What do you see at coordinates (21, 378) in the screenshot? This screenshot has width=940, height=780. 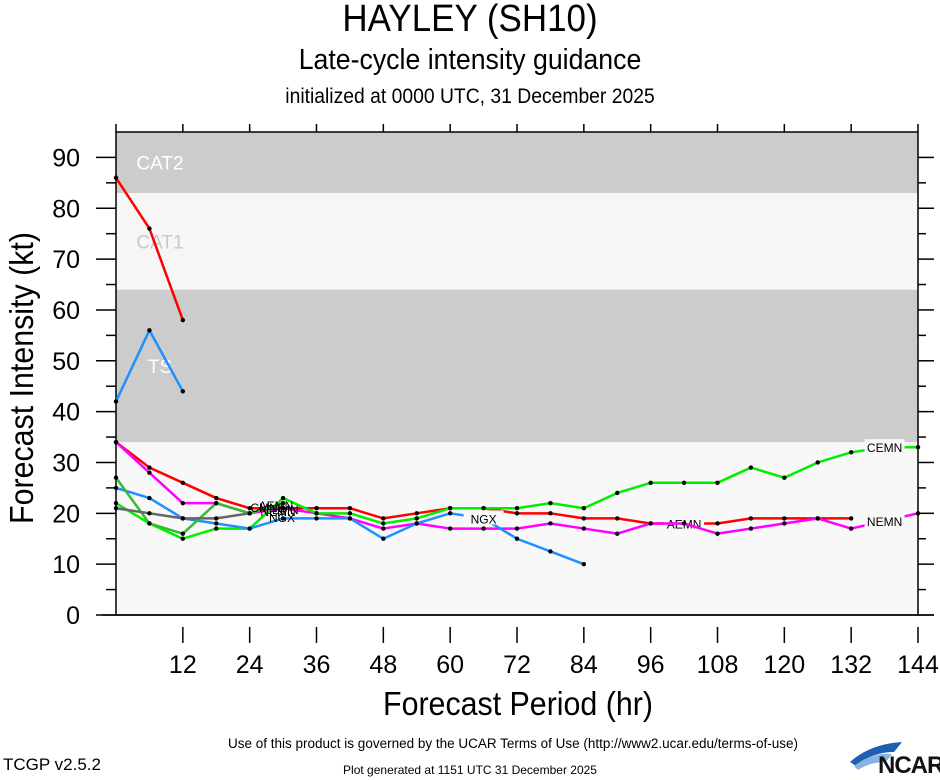 I see `y-axis-title: Forecast Intensity (kt)` at bounding box center [21, 378].